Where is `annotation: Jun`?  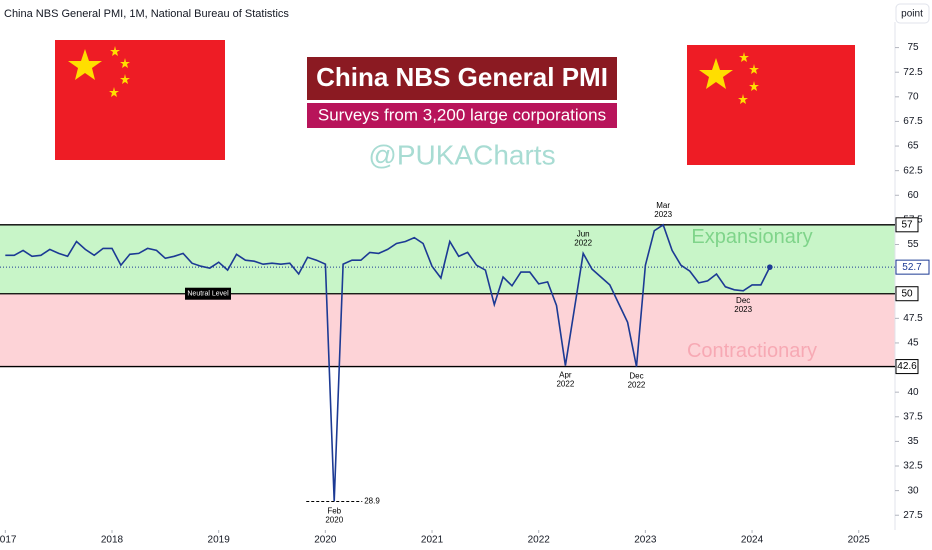
annotation: Jun is located at coordinates (583, 233).